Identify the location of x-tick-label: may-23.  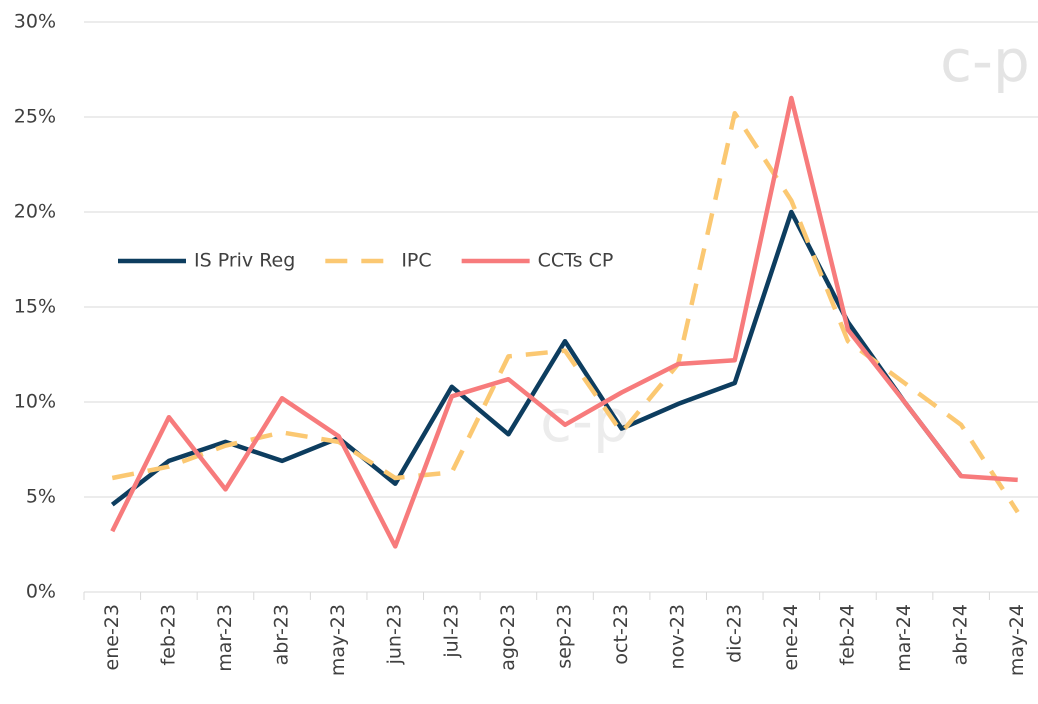
(338, 640).